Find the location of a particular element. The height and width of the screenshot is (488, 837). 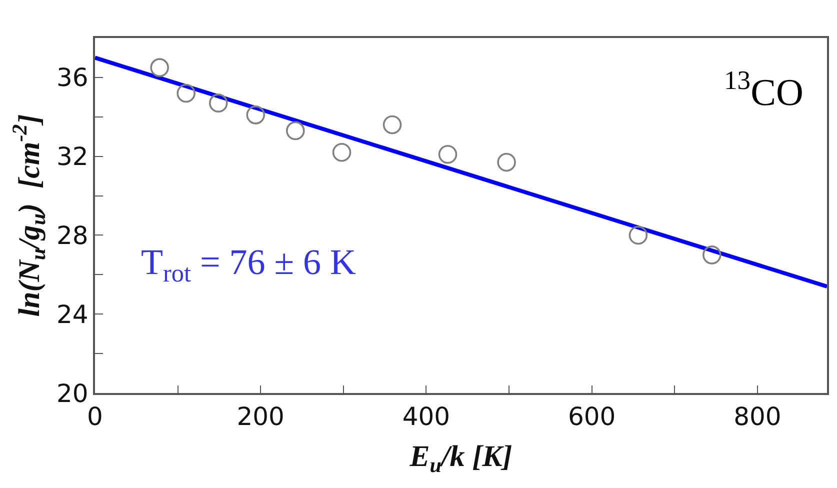

x-axis-title: E$_{u}$/k [K] is located at coordinates (460, 459).